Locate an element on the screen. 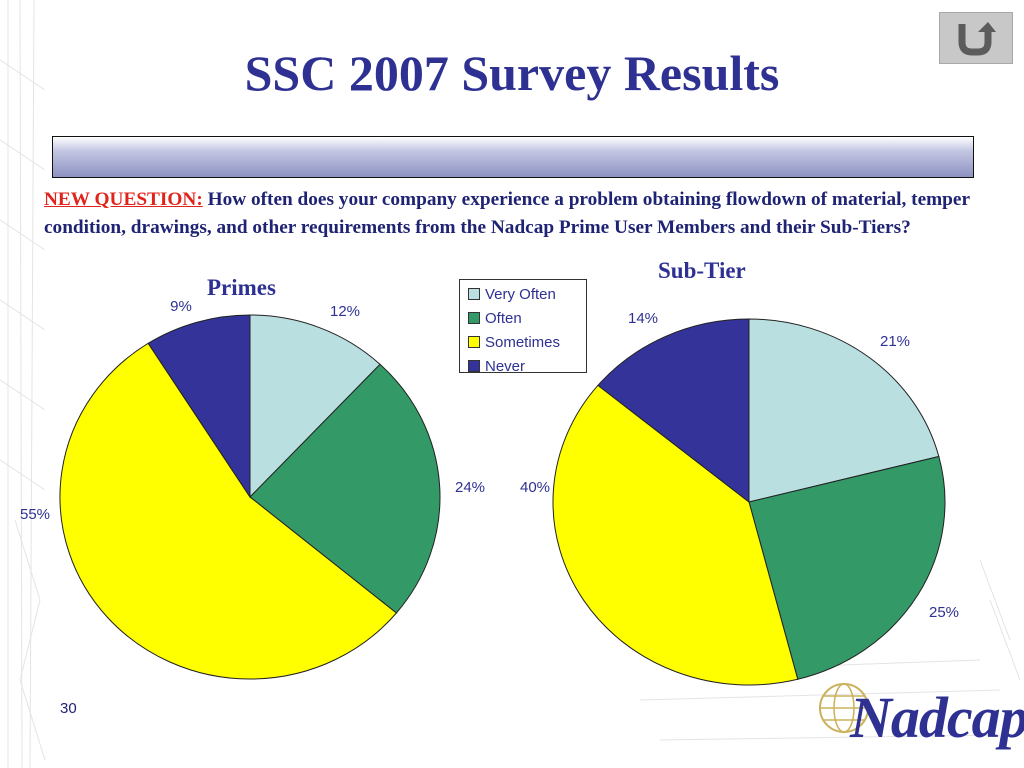 This screenshot has height=768, width=1024. legend-item-sometimes: Sometimes is located at coordinates (523, 342).